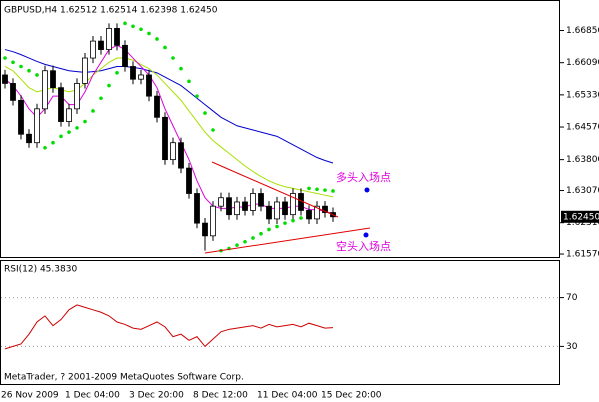 The image size is (599, 402). Describe the element at coordinates (582, 191) in the screenshot. I see `y-tick-label: 1.63070` at that location.